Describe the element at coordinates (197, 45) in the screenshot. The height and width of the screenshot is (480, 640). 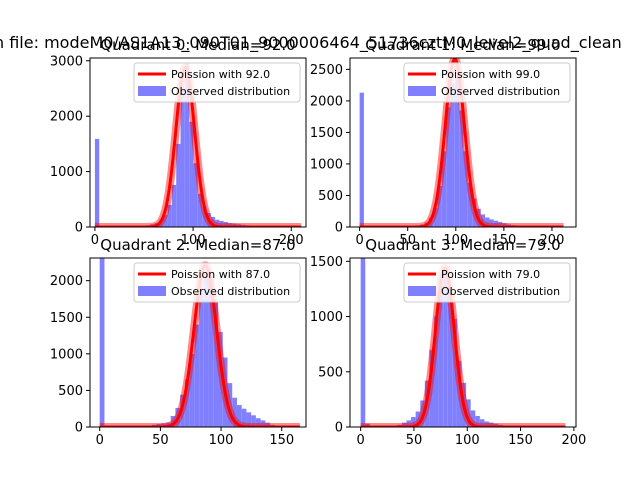
I see `subplot-title: Quadrant 0: Median=92.0` at that location.